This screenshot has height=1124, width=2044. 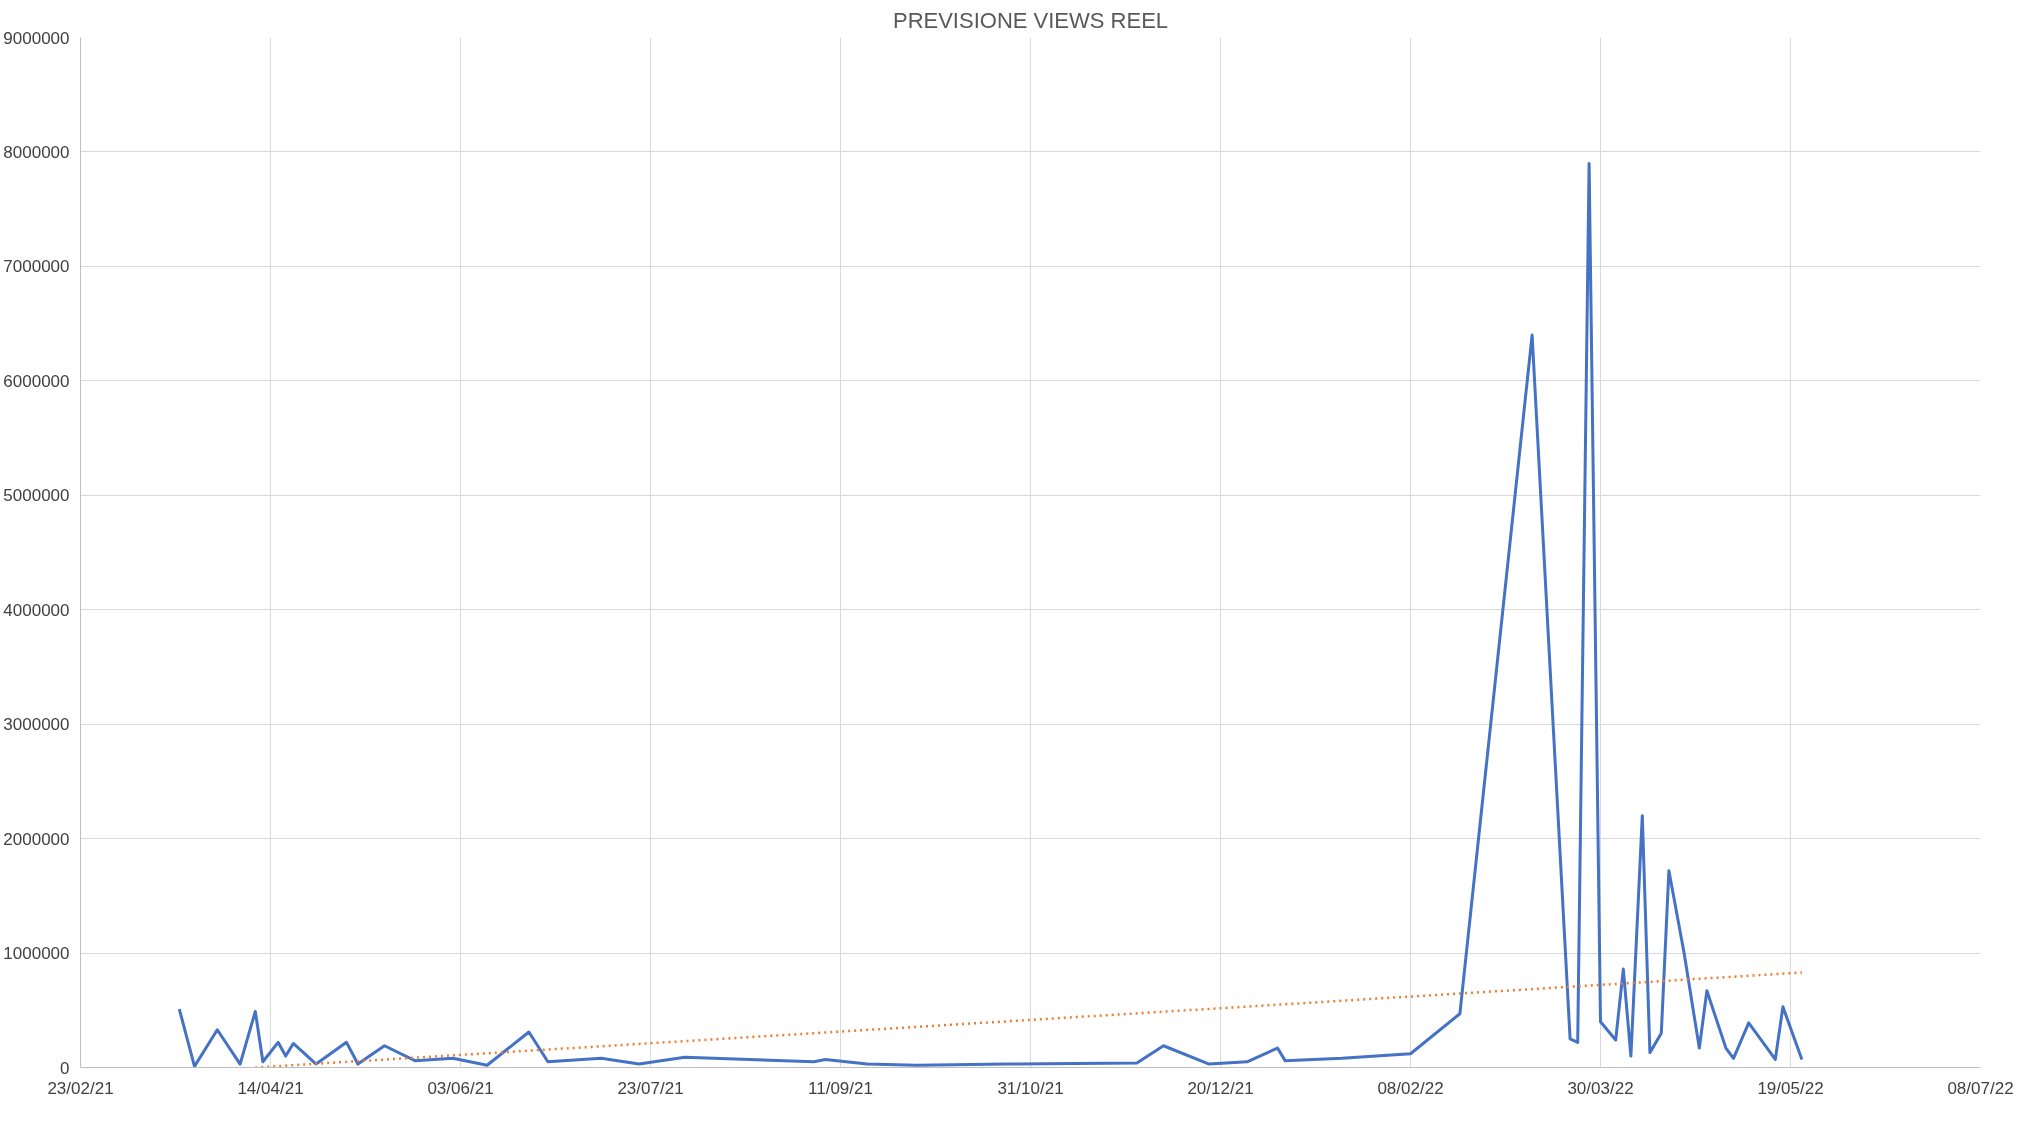 I want to click on y-tick-label: 6000000, so click(x=36, y=381).